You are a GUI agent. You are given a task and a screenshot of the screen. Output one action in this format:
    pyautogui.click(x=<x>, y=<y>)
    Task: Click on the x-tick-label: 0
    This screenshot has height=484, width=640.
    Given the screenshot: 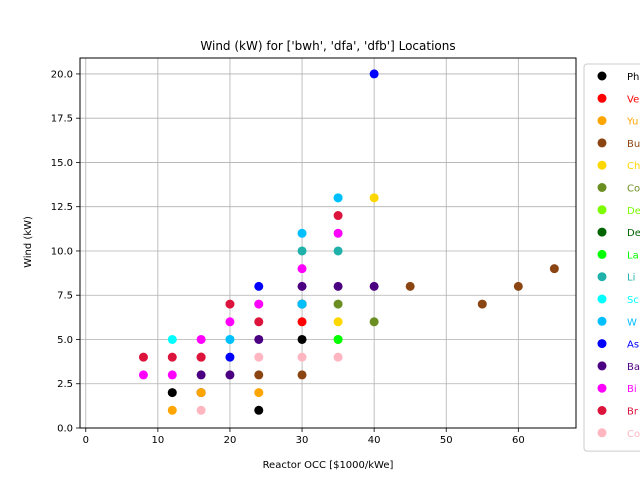 What is the action you would take?
    pyautogui.click(x=86, y=440)
    